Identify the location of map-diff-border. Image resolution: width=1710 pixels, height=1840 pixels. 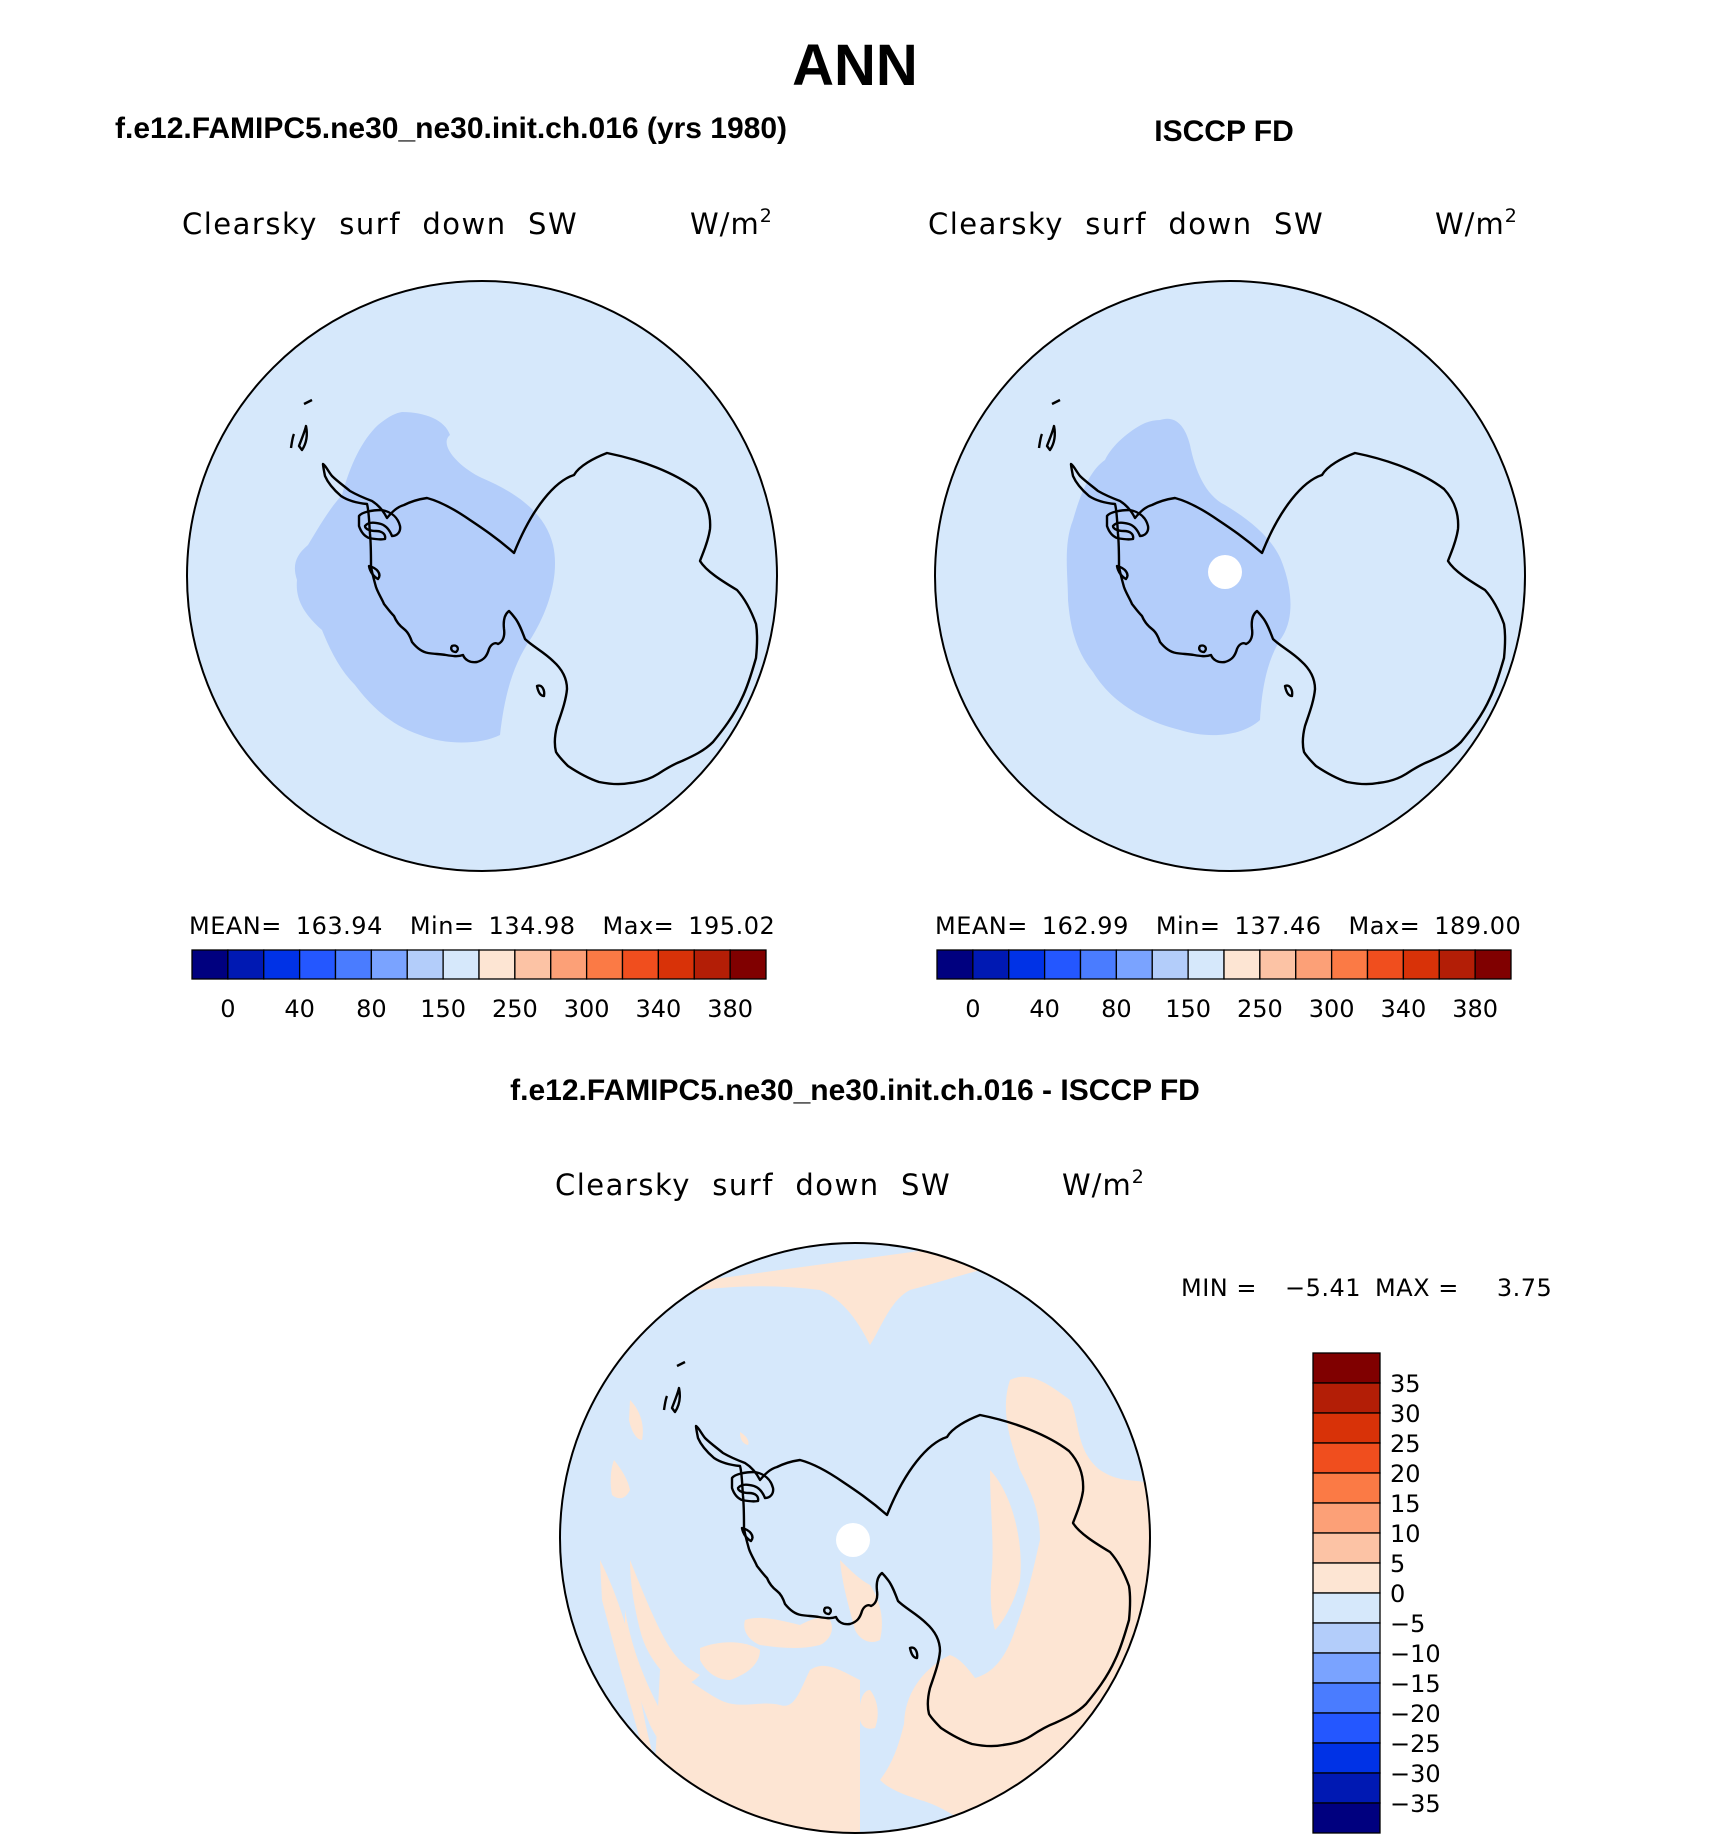
(855, 1538).